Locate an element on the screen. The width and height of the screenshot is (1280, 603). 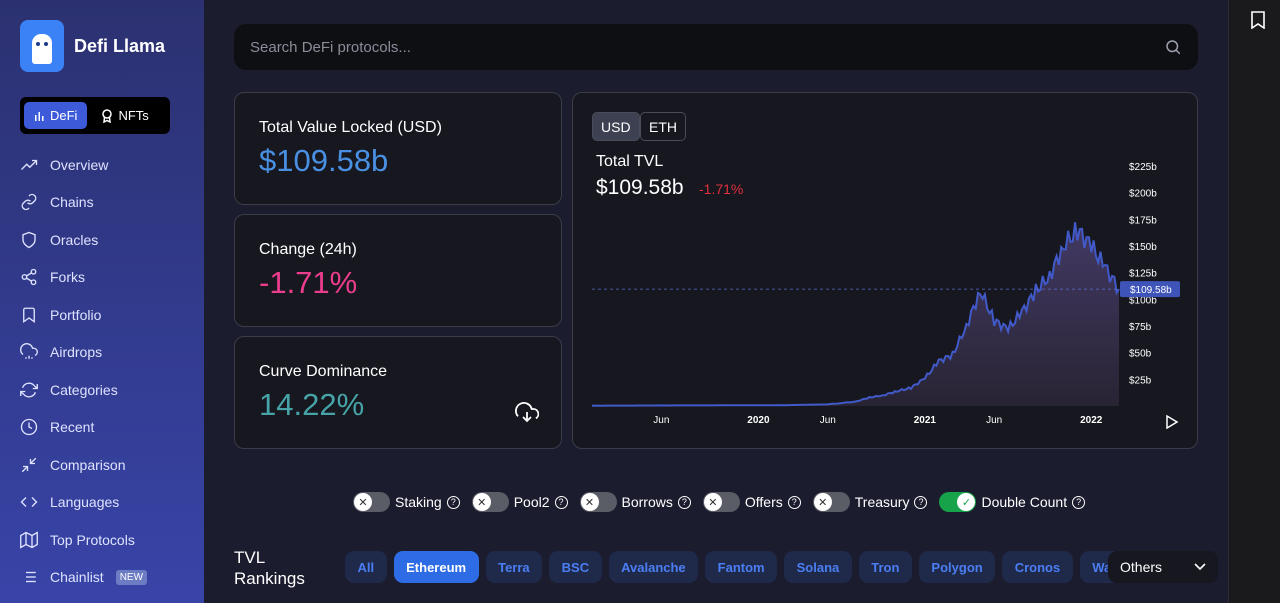
chain-tab-polygon: Polygon is located at coordinates (957, 567).